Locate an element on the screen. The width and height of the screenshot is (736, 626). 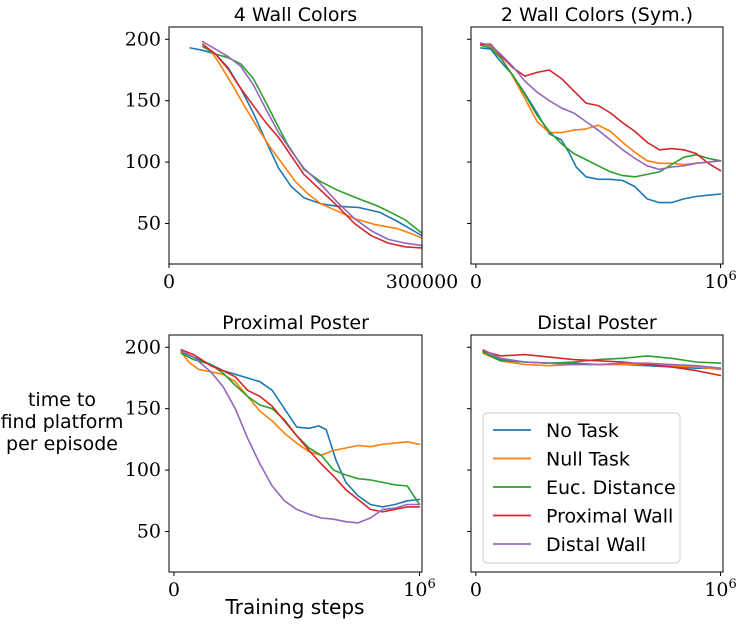
panel-1-title: 4 Wall Colors is located at coordinates (295, 15).